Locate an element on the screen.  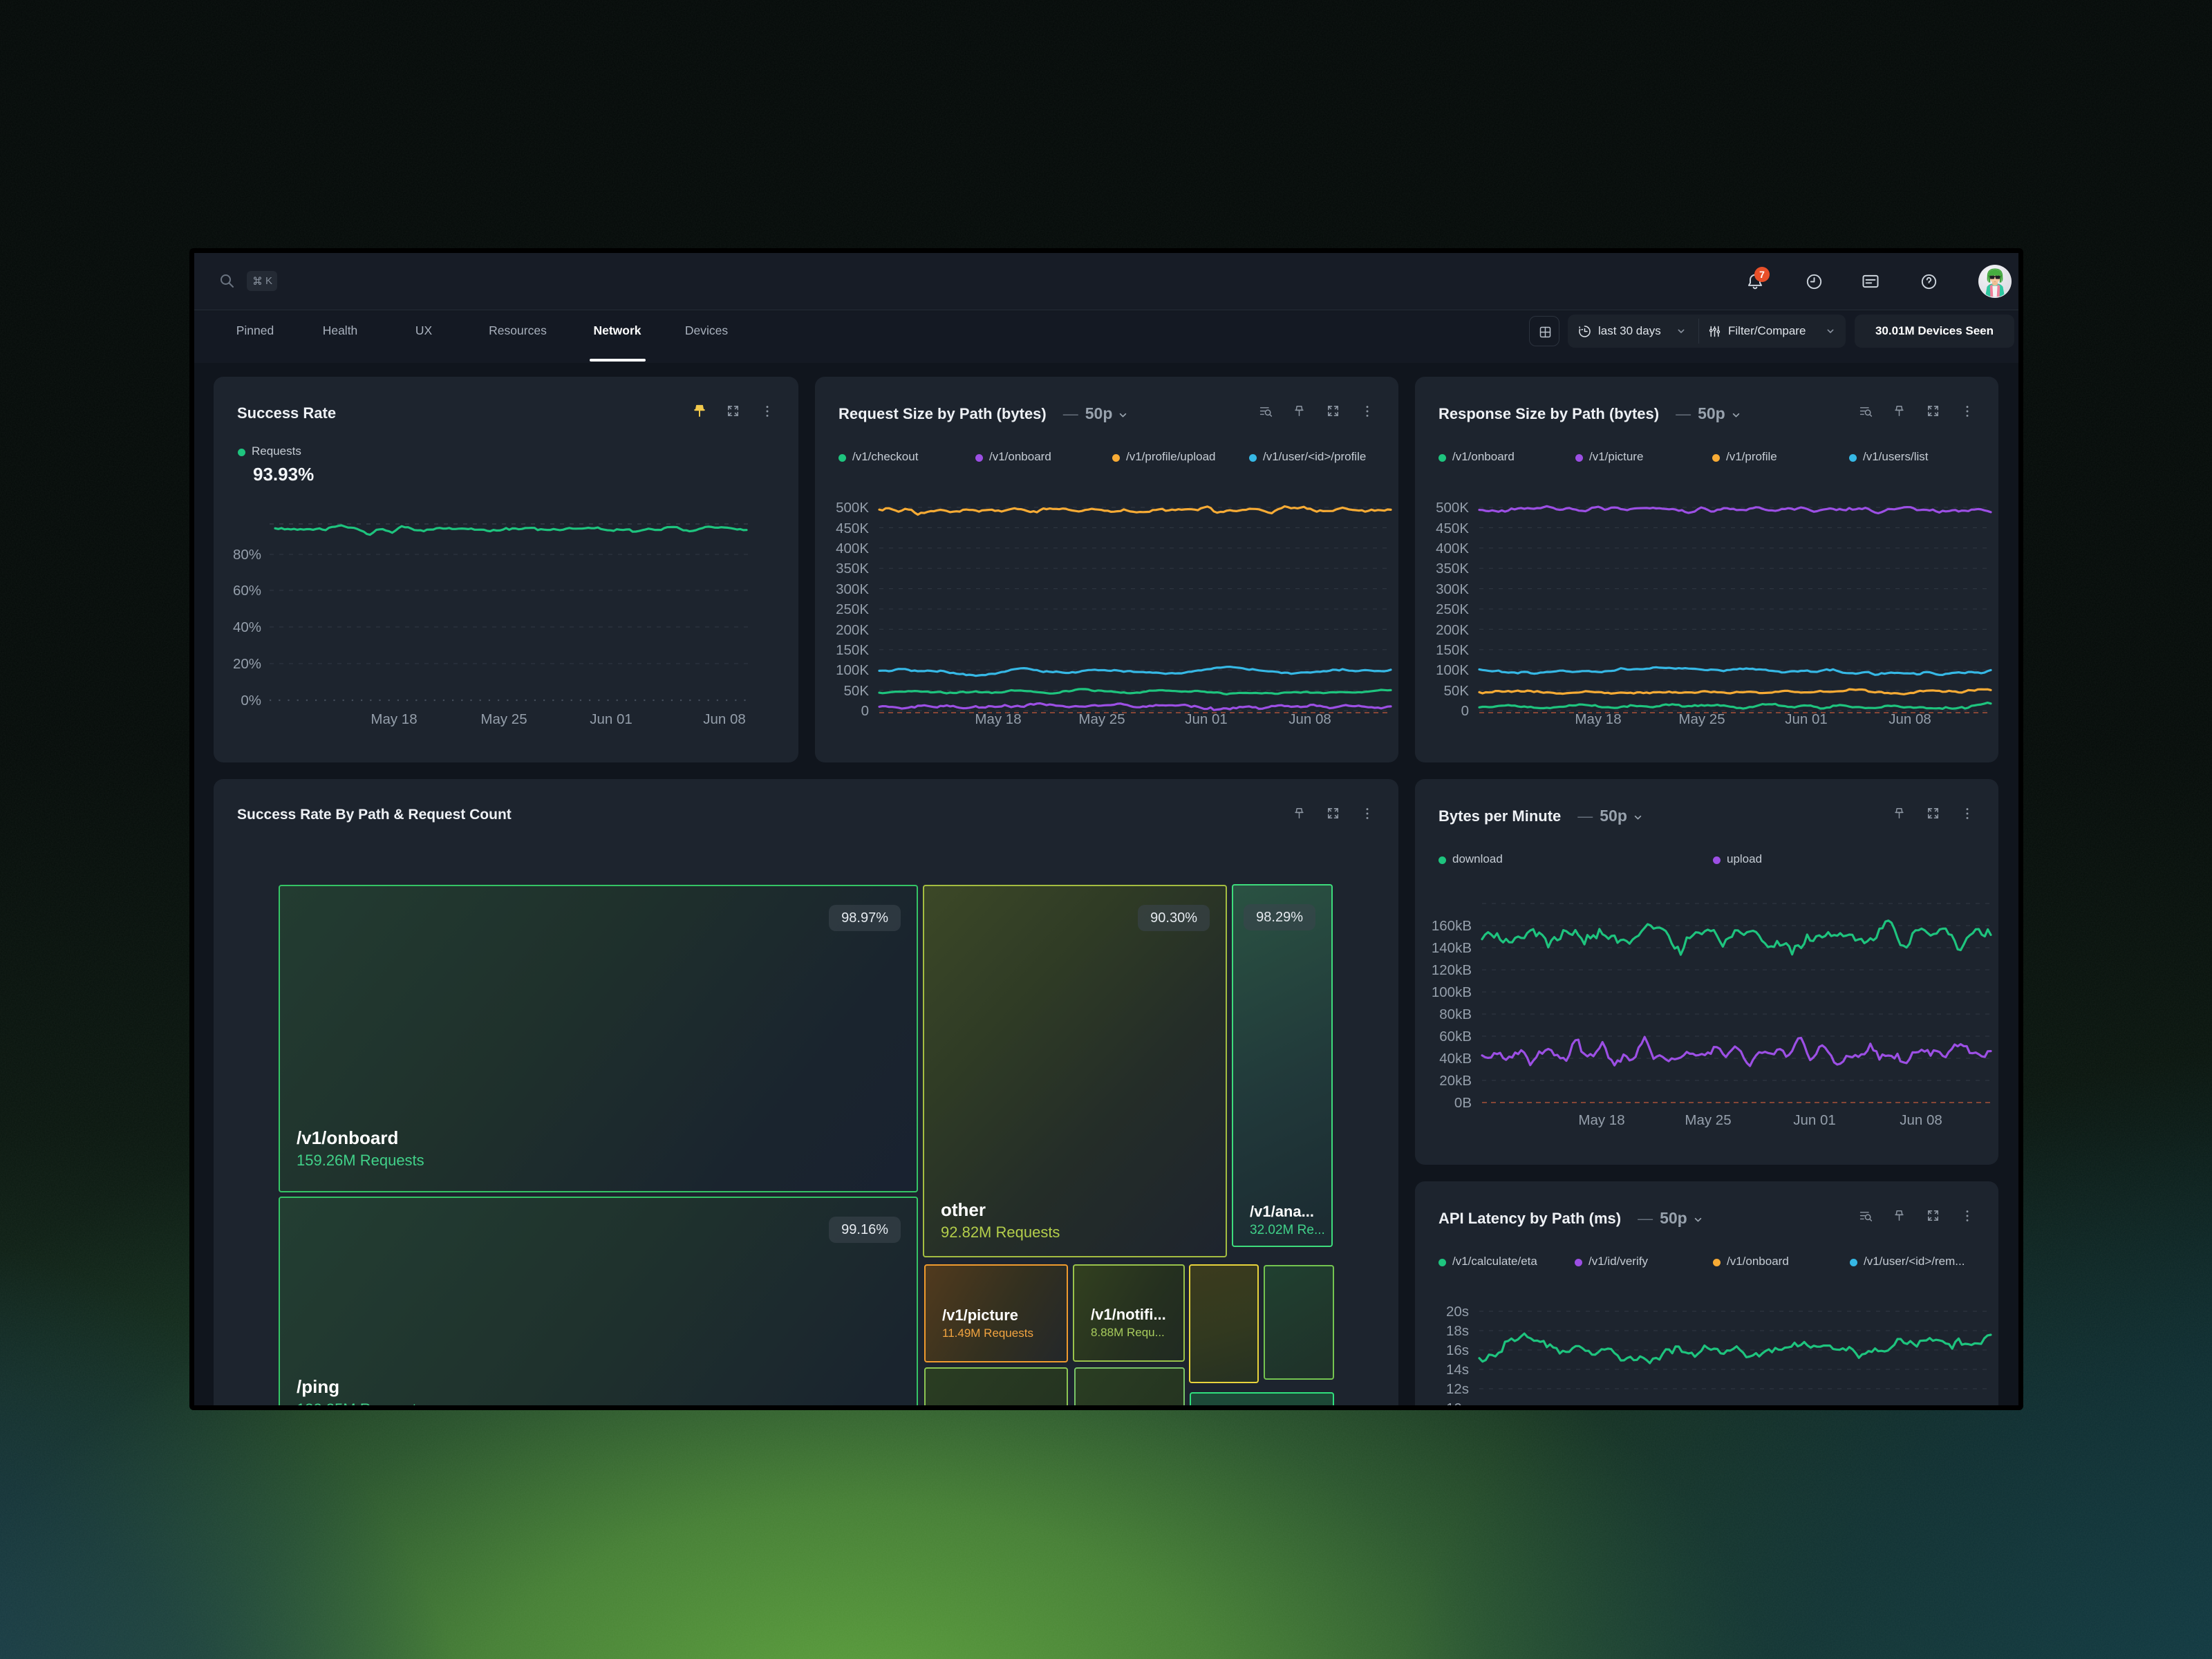
svg-text: 20kB is located at coordinates (1455, 1081).